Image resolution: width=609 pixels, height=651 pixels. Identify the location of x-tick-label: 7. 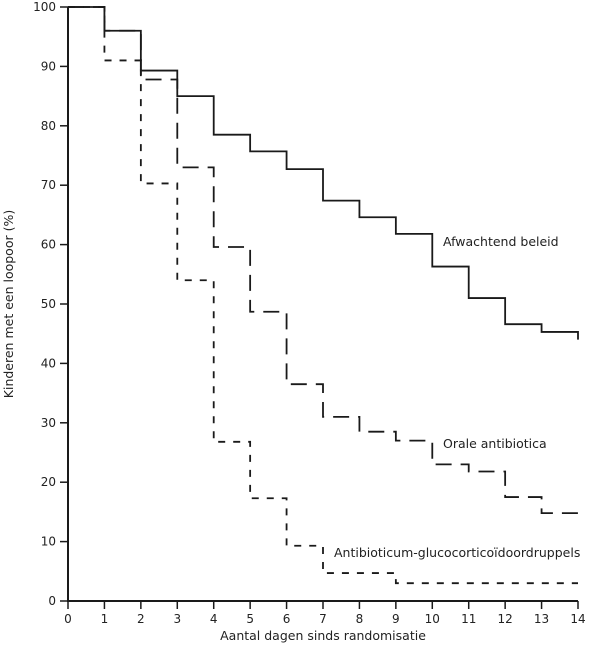
(323, 619).